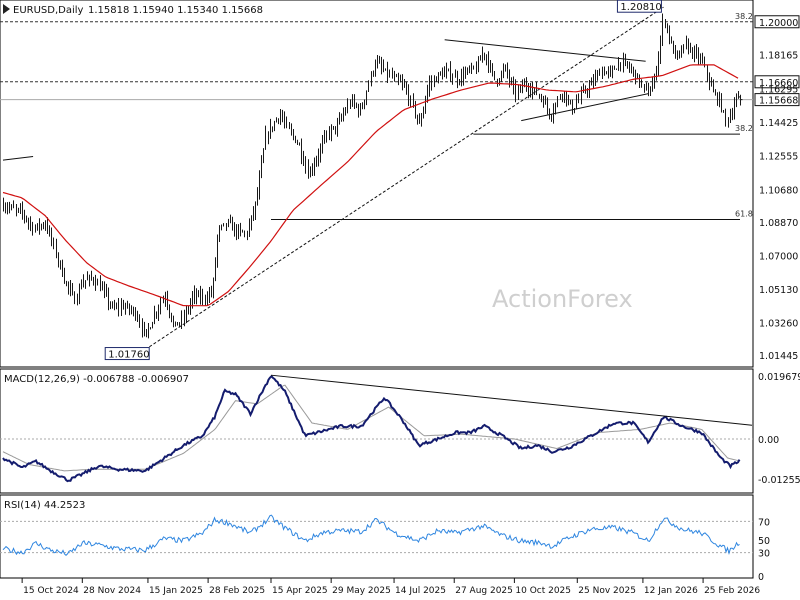 The width and height of the screenshot is (800, 600). I want to click on rsi-panel-frame, so click(377, 536).